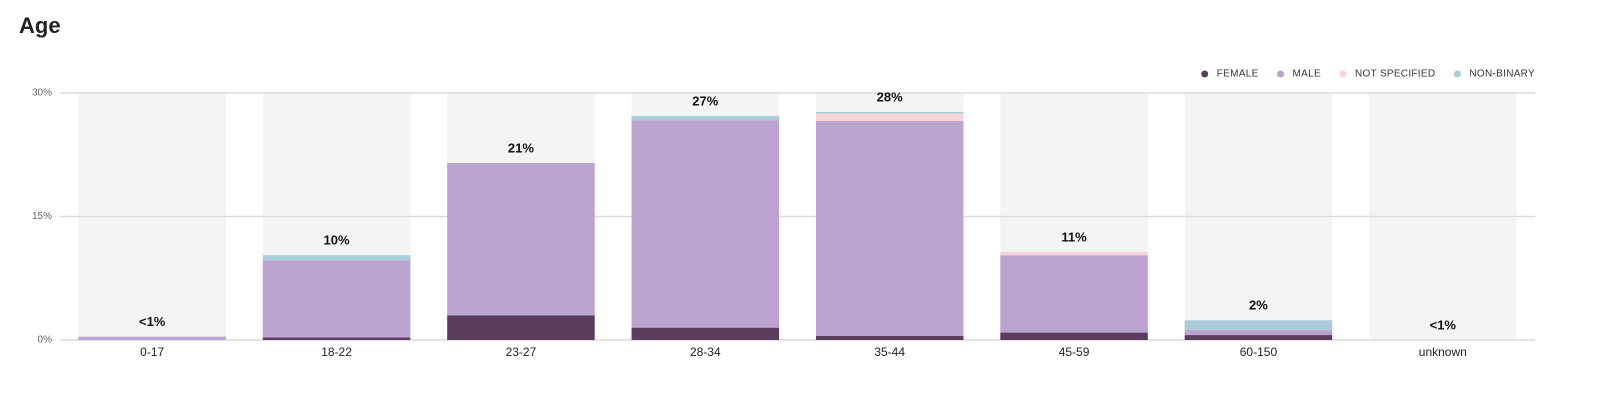 Image resolution: width=1606 pixels, height=402 pixels. Describe the element at coordinates (1258, 305) in the screenshot. I see `total-label: 2%` at that location.